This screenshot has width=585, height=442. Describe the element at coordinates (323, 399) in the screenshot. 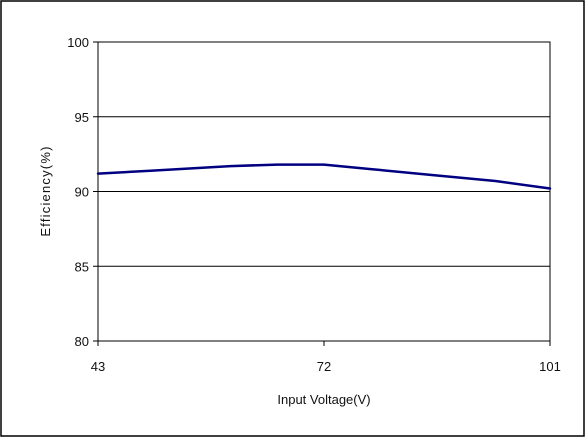

I see `x-axis-label: Input Voltage(V)` at that location.